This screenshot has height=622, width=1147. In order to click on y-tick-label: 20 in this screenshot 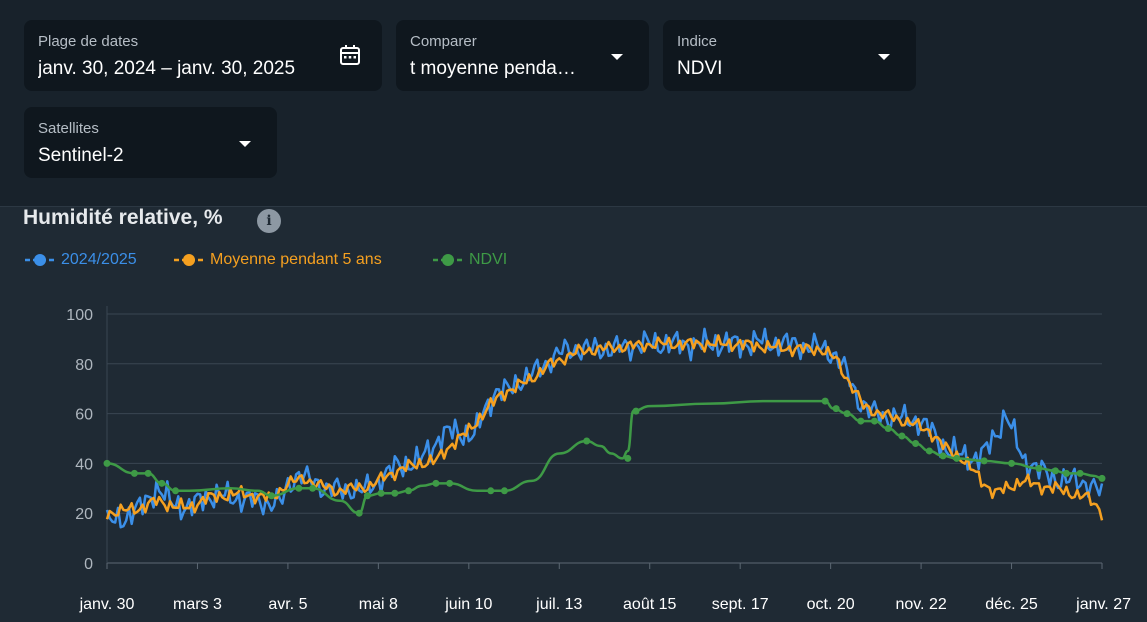, I will do `click(84, 514)`.